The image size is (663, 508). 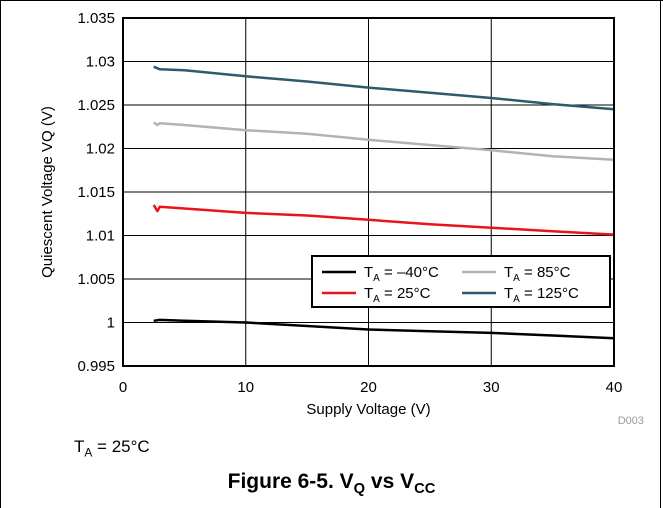 I want to click on y-tick-label-1: 1, so click(x=111, y=323).